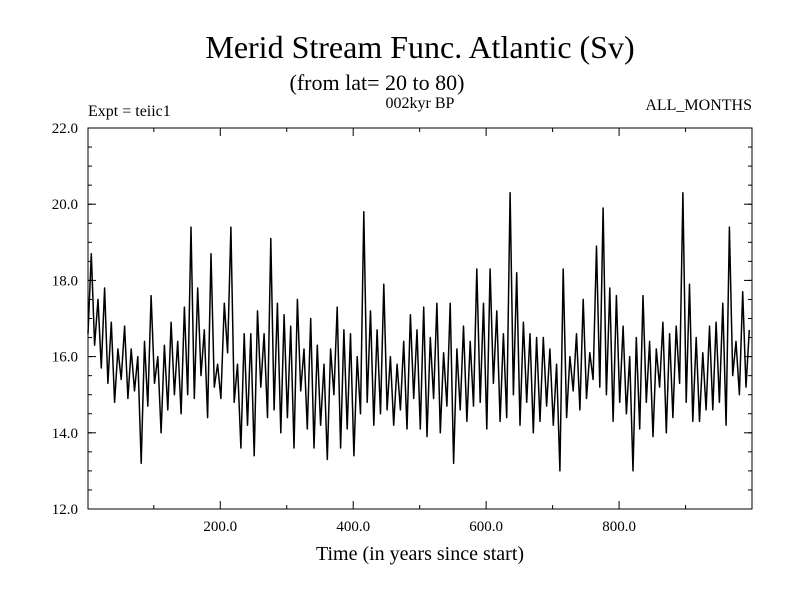 Image resolution: width=800 pixels, height=600 pixels. Describe the element at coordinates (65, 358) in the screenshot. I see `y-tick-label: 16.0` at that location.